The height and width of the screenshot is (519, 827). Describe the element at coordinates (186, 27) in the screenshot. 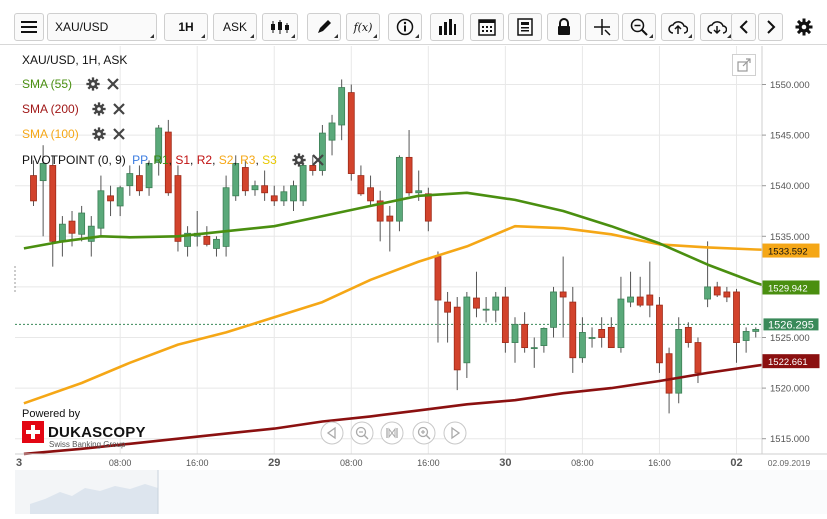

I see `period-select: 1H` at that location.